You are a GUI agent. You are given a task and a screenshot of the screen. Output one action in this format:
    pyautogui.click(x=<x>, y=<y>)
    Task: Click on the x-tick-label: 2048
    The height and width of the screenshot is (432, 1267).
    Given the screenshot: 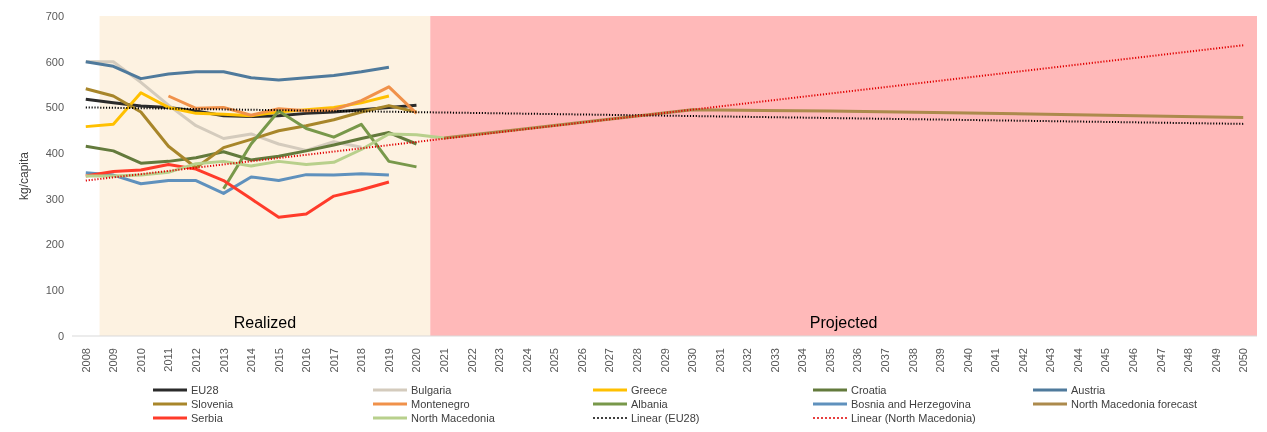 What is the action you would take?
    pyautogui.click(x=1188, y=360)
    